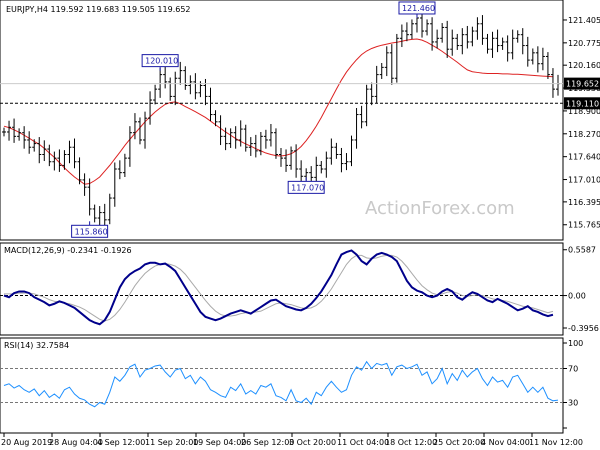  Describe the element at coordinates (267, 442) in the screenshot. I see `x-tick-label: 26 Sep 12:00` at that location.